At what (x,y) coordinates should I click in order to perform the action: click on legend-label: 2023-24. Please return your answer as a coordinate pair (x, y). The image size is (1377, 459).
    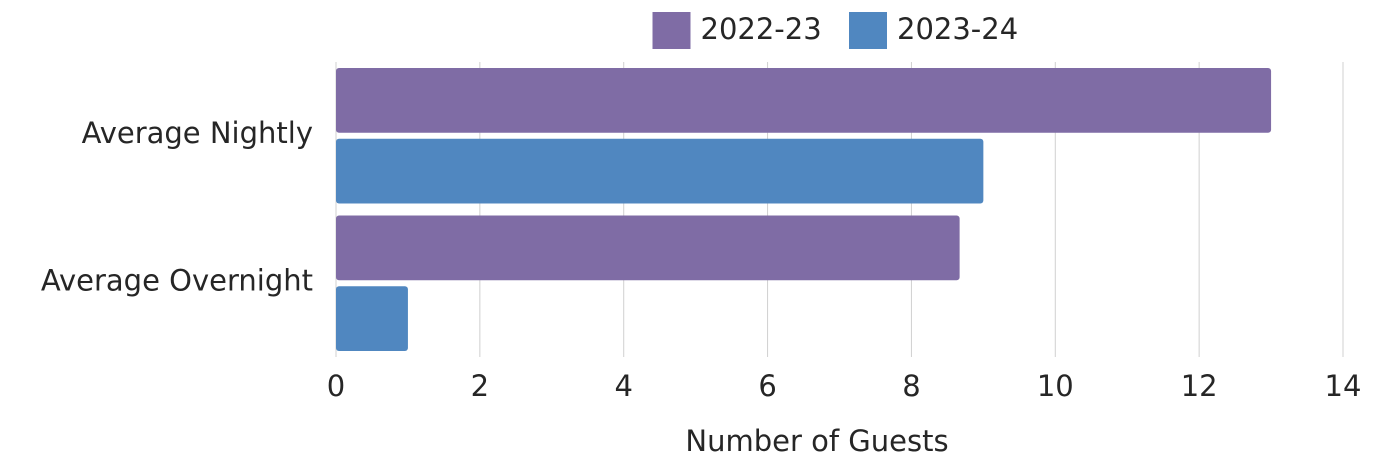
    Looking at the image, I should click on (957, 29).